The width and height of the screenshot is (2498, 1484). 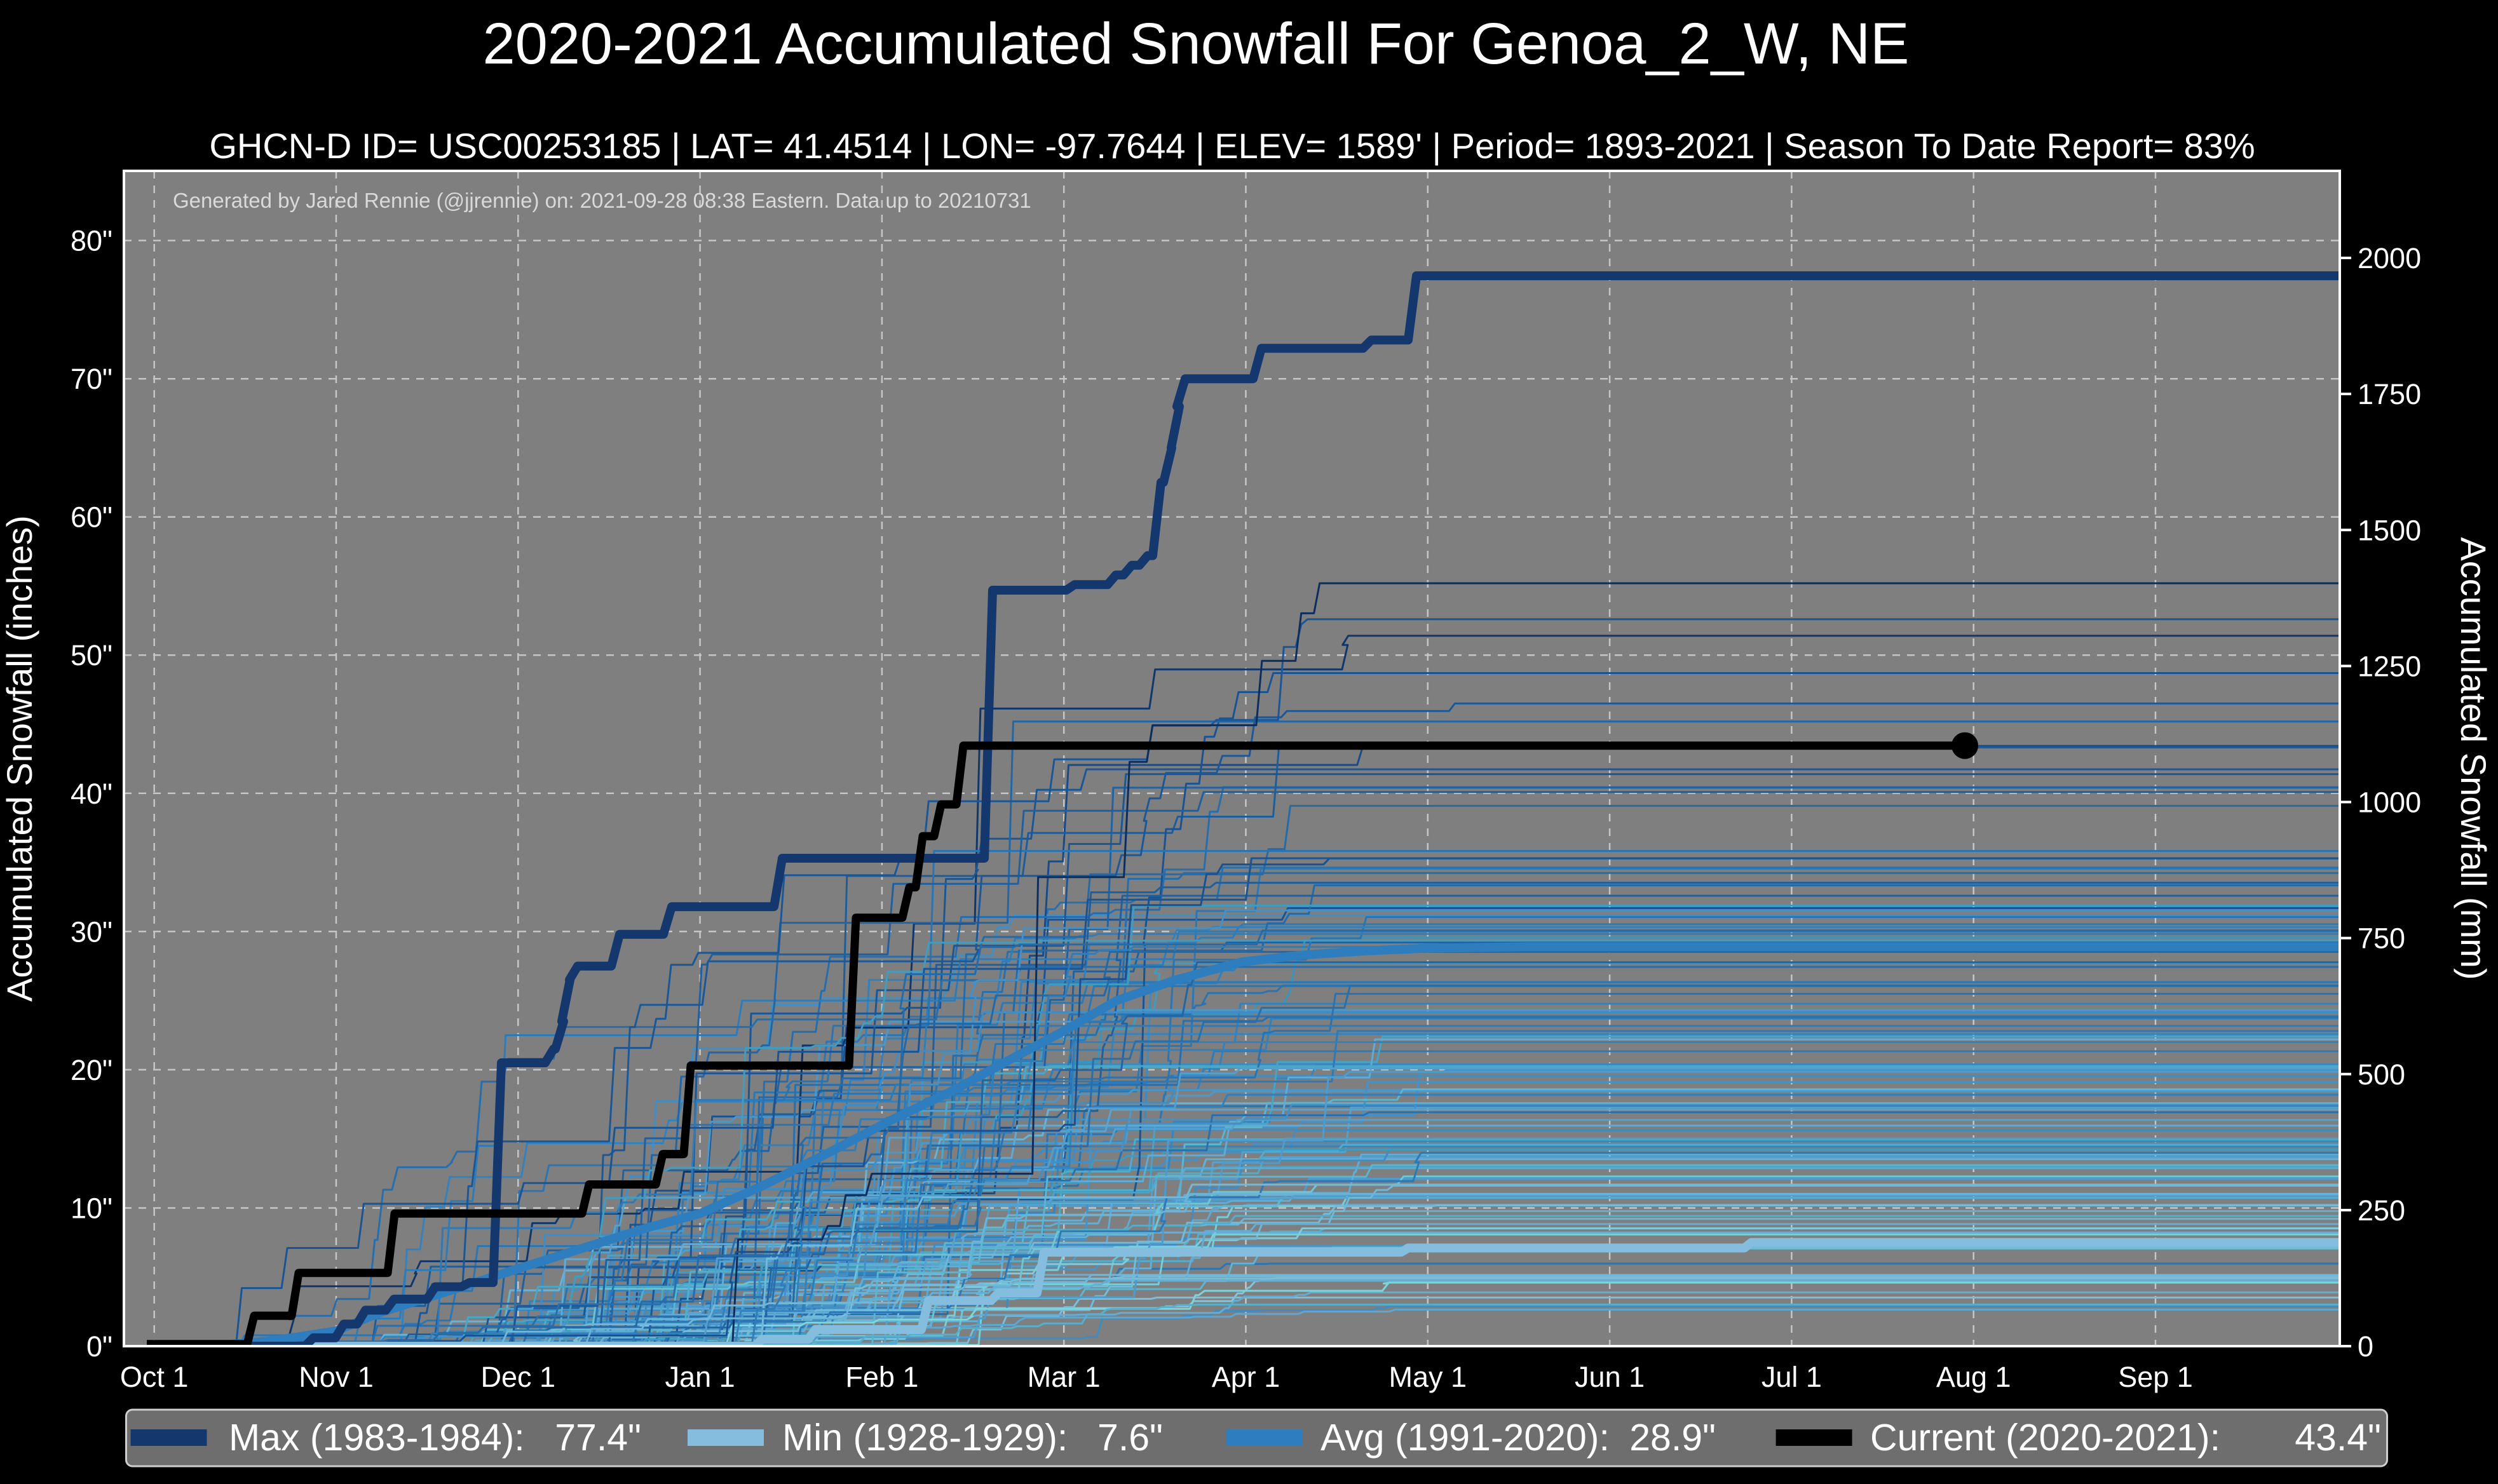 What do you see at coordinates (2389, 394) in the screenshot?
I see `svg-text: 1750` at bounding box center [2389, 394].